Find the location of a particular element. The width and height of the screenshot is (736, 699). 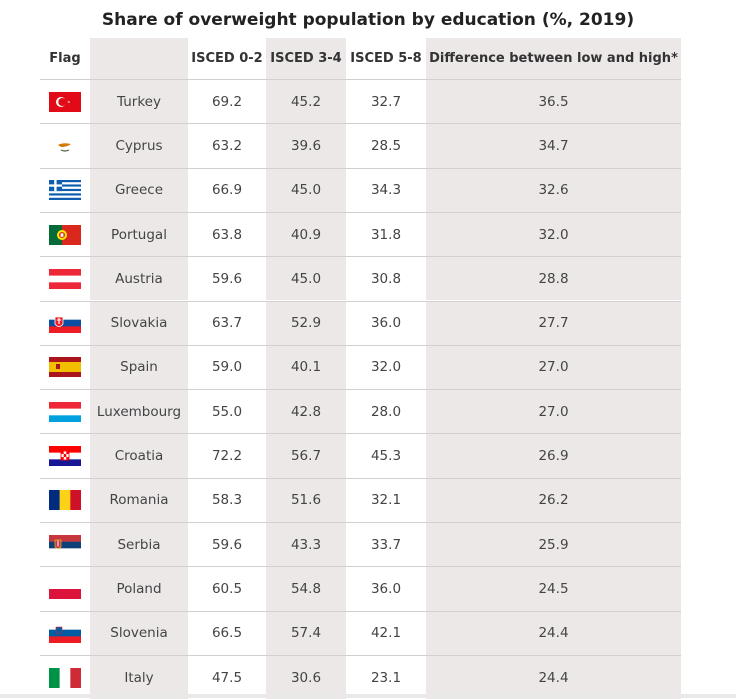

value-isced-0-2: 63.2 is located at coordinates (227, 145).